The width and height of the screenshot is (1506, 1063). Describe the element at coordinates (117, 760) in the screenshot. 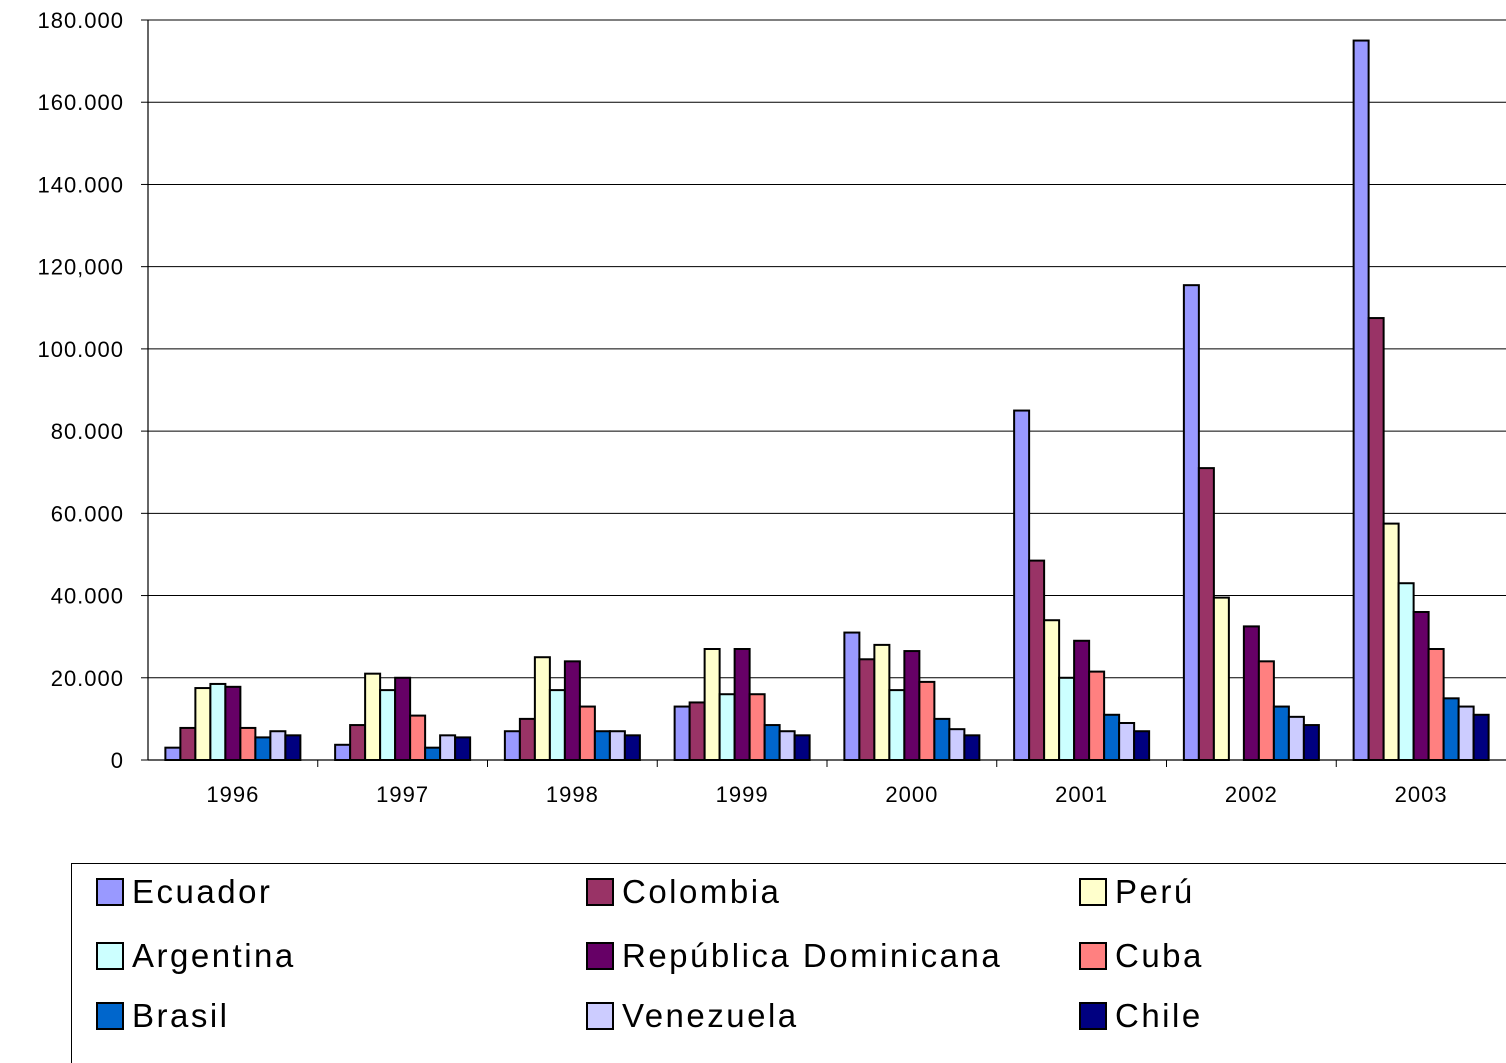

I see `y-tick-label: 0` at that location.